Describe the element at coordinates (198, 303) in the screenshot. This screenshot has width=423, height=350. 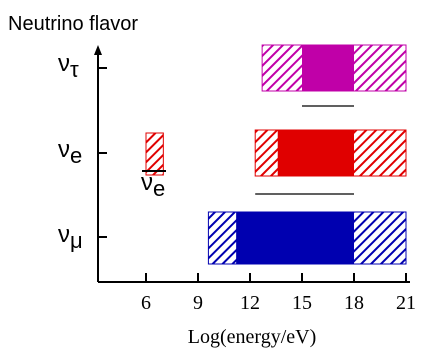
I see `x-tick-label: 9` at that location.